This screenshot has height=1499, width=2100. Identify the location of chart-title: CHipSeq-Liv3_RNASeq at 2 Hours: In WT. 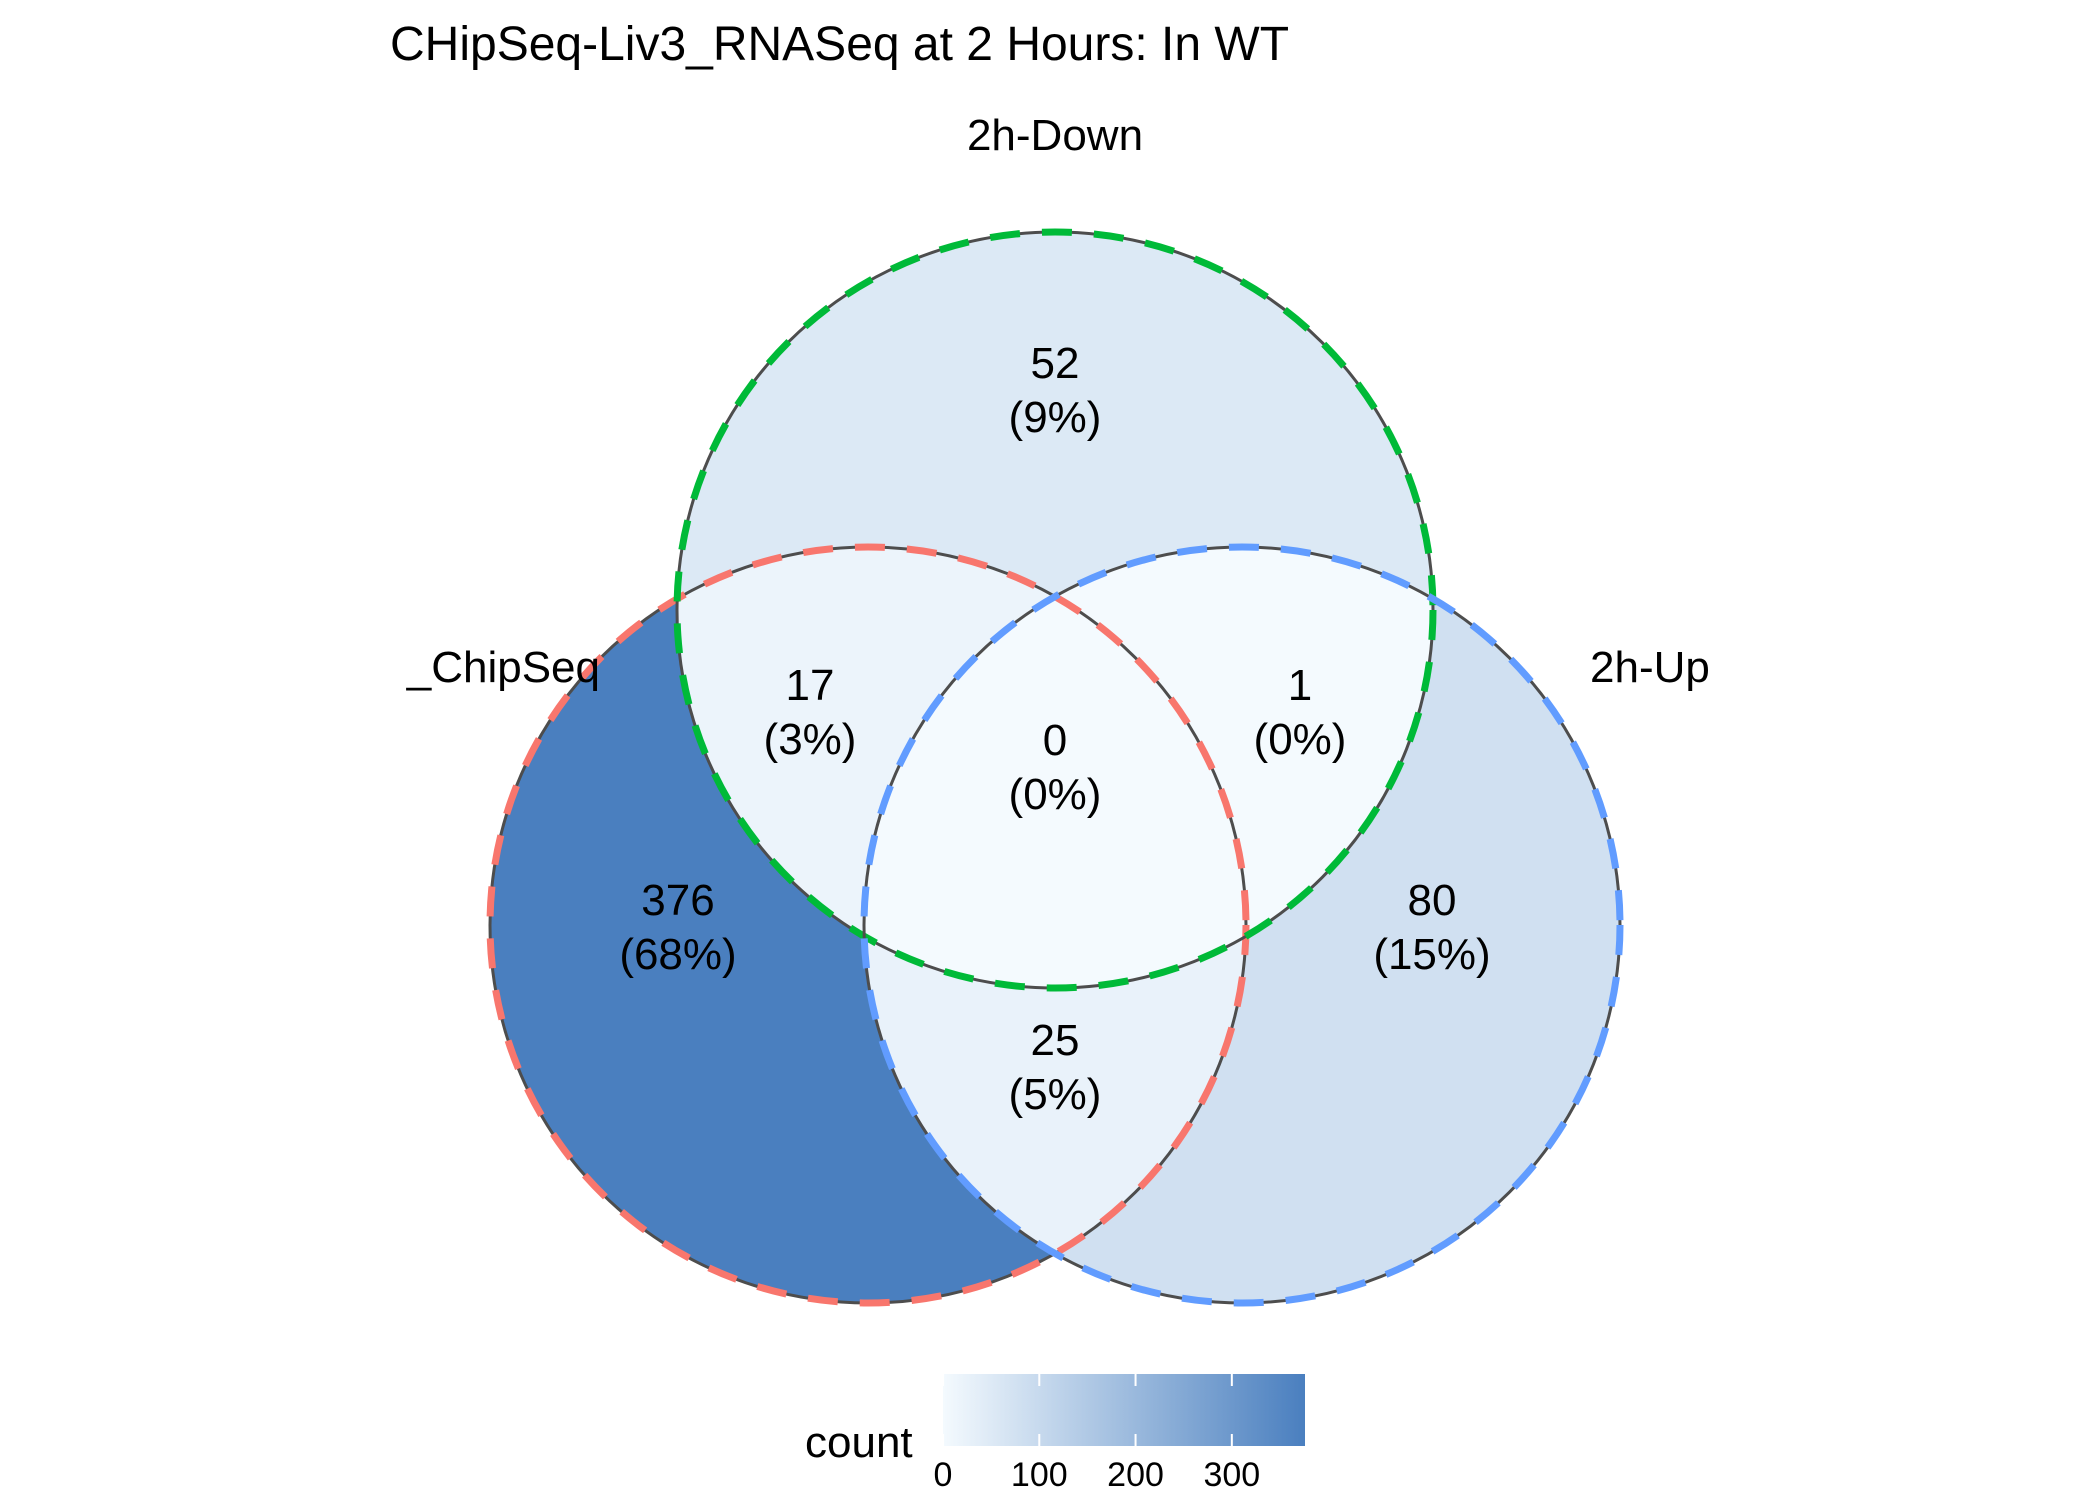
(839, 44).